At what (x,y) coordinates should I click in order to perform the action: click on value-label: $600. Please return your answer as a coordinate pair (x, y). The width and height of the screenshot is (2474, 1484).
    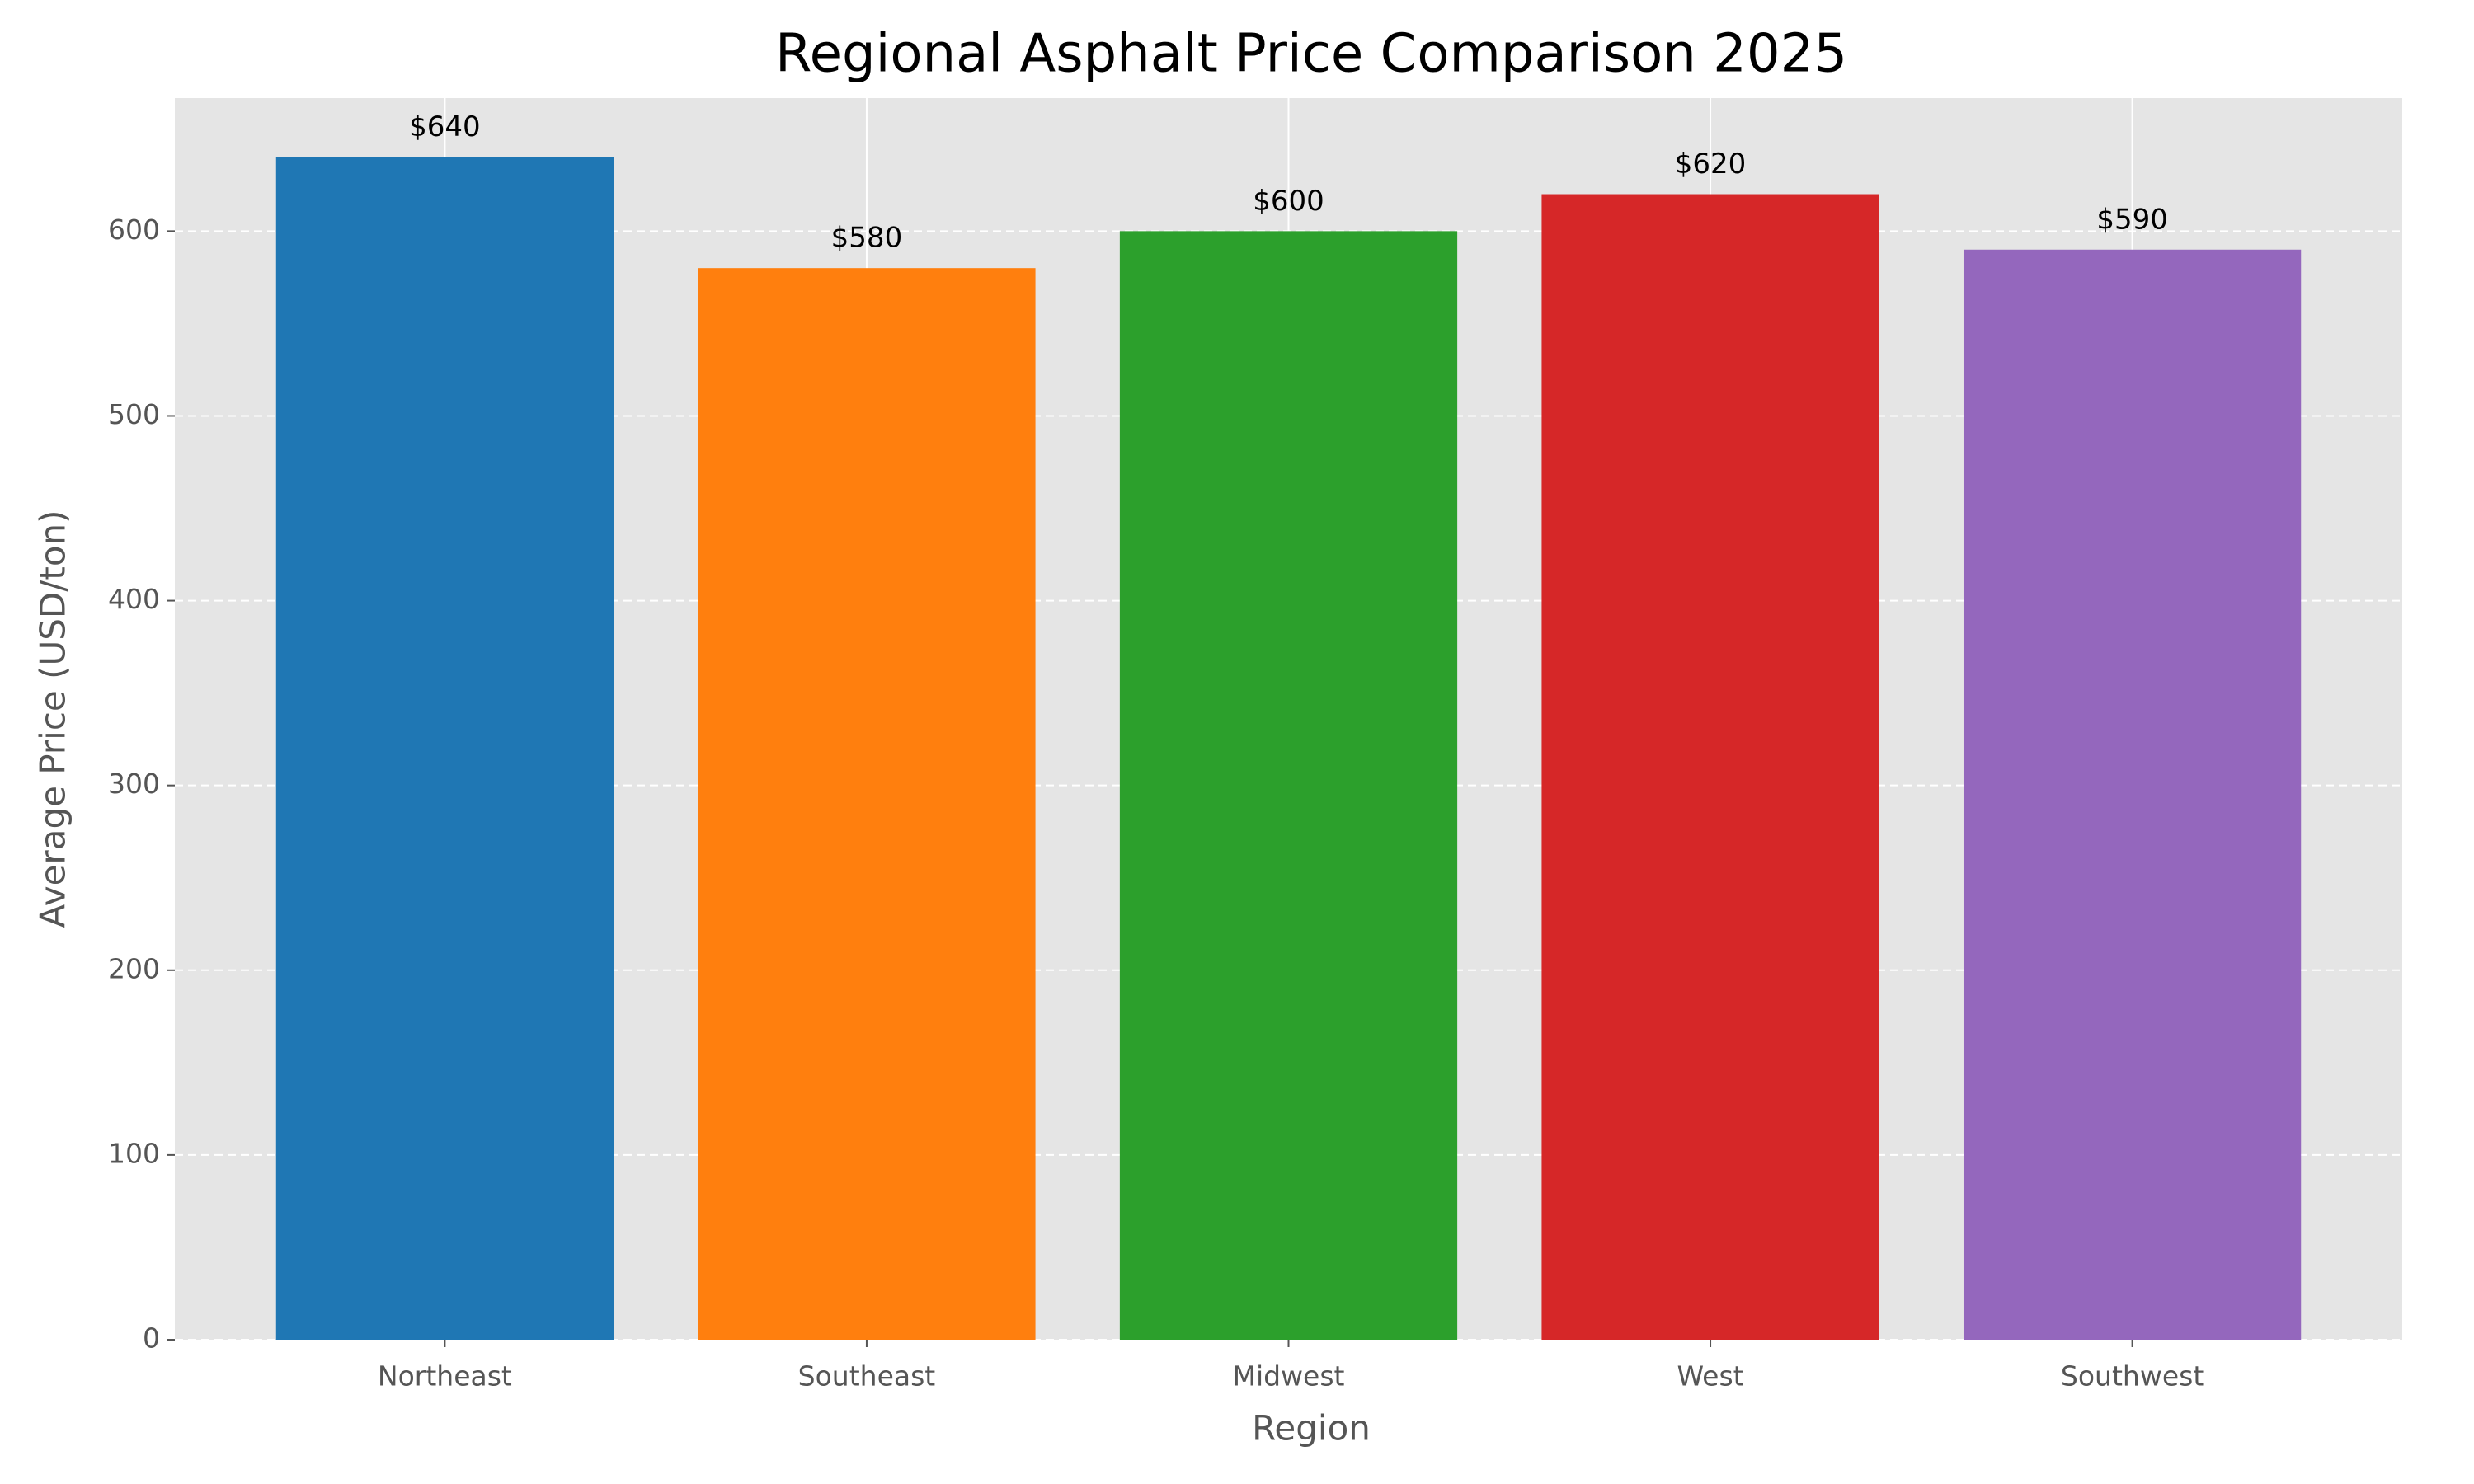
    Looking at the image, I should click on (1288, 201).